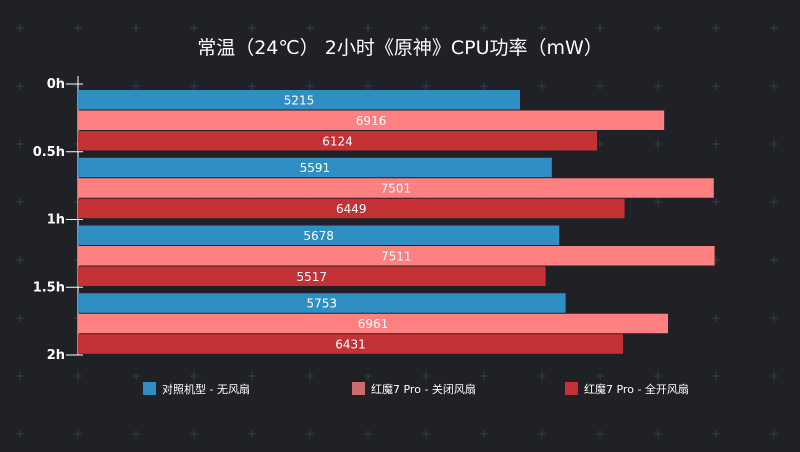  What do you see at coordinates (299, 100) in the screenshot?
I see `data-label: 5215` at bounding box center [299, 100].